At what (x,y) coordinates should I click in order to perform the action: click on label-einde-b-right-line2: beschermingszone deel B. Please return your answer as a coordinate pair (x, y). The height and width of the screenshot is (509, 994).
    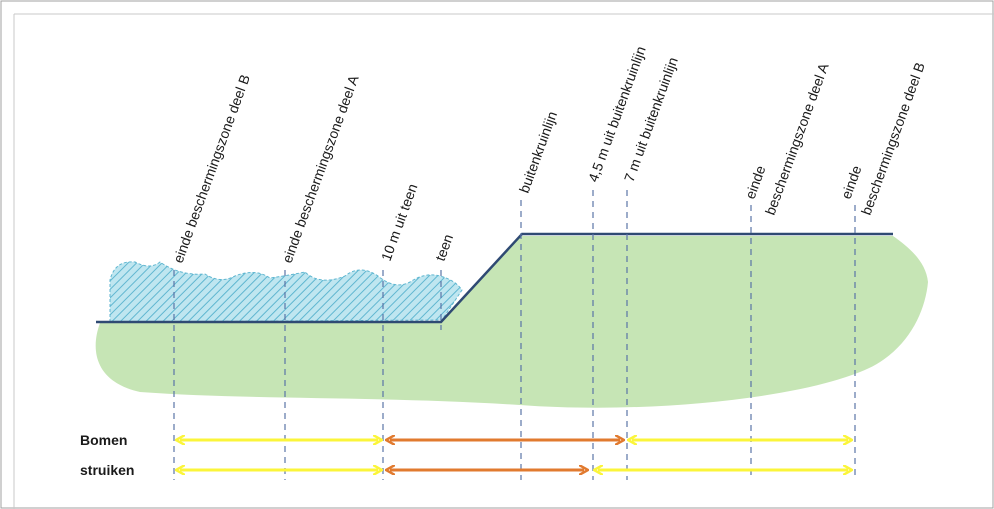
    Looking at the image, I should click on (893, 138).